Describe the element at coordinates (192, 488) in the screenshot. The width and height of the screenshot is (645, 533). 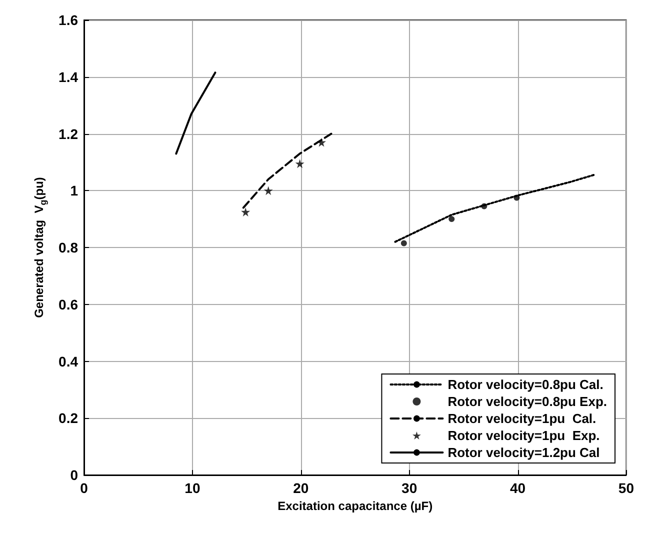
I see `x-tick-label: 10` at that location.